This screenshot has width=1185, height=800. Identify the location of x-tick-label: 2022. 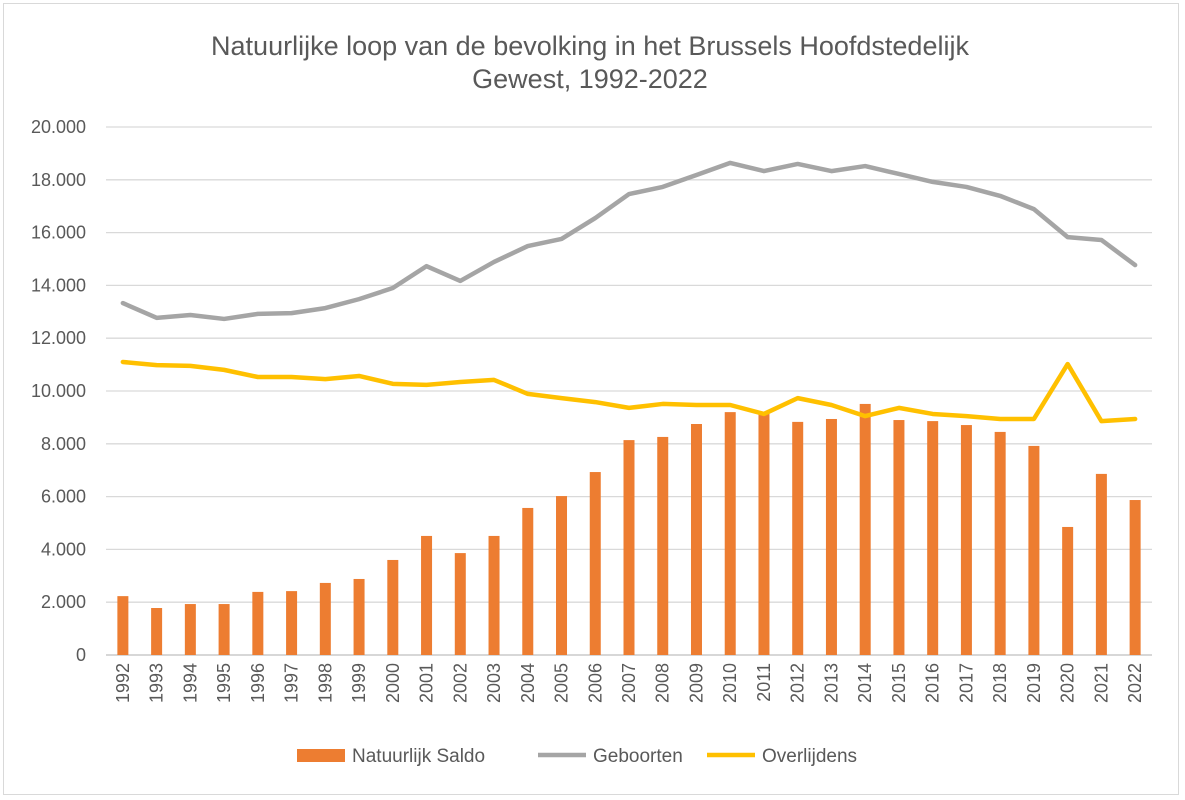
(1135, 683).